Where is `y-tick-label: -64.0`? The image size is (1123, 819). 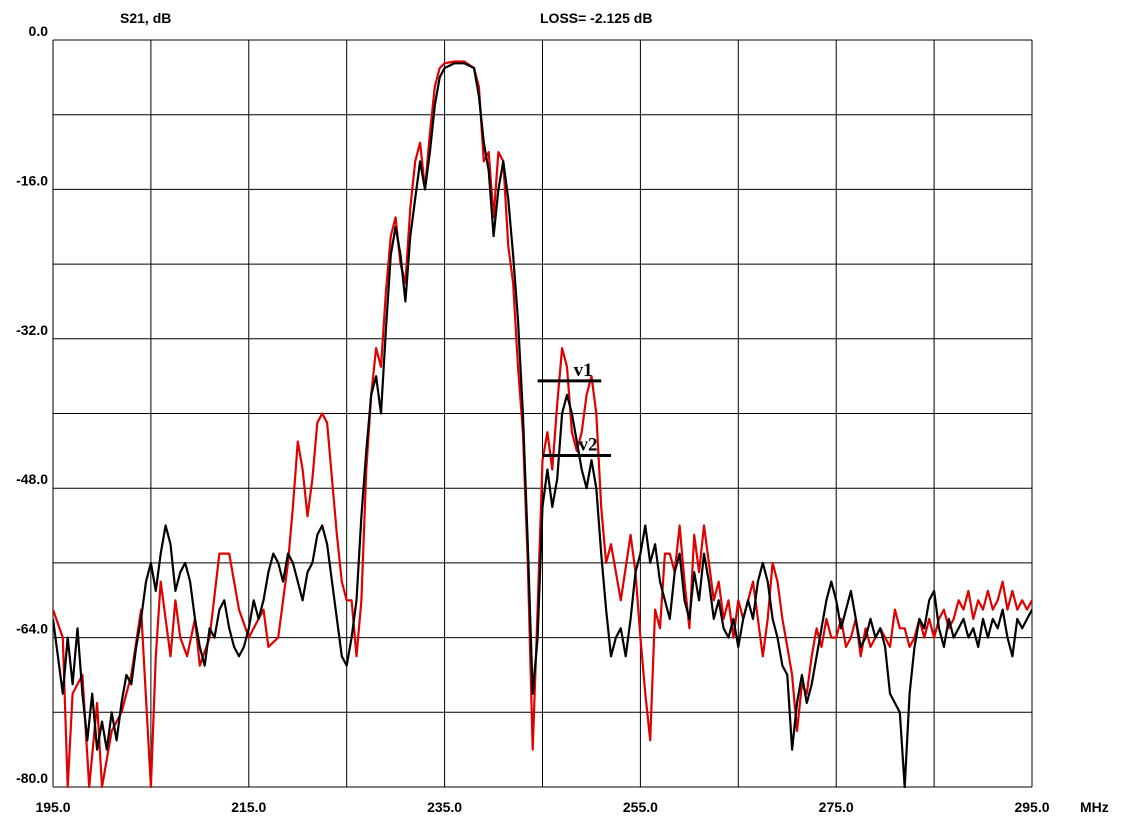 y-tick-label: -64.0 is located at coordinates (32, 629).